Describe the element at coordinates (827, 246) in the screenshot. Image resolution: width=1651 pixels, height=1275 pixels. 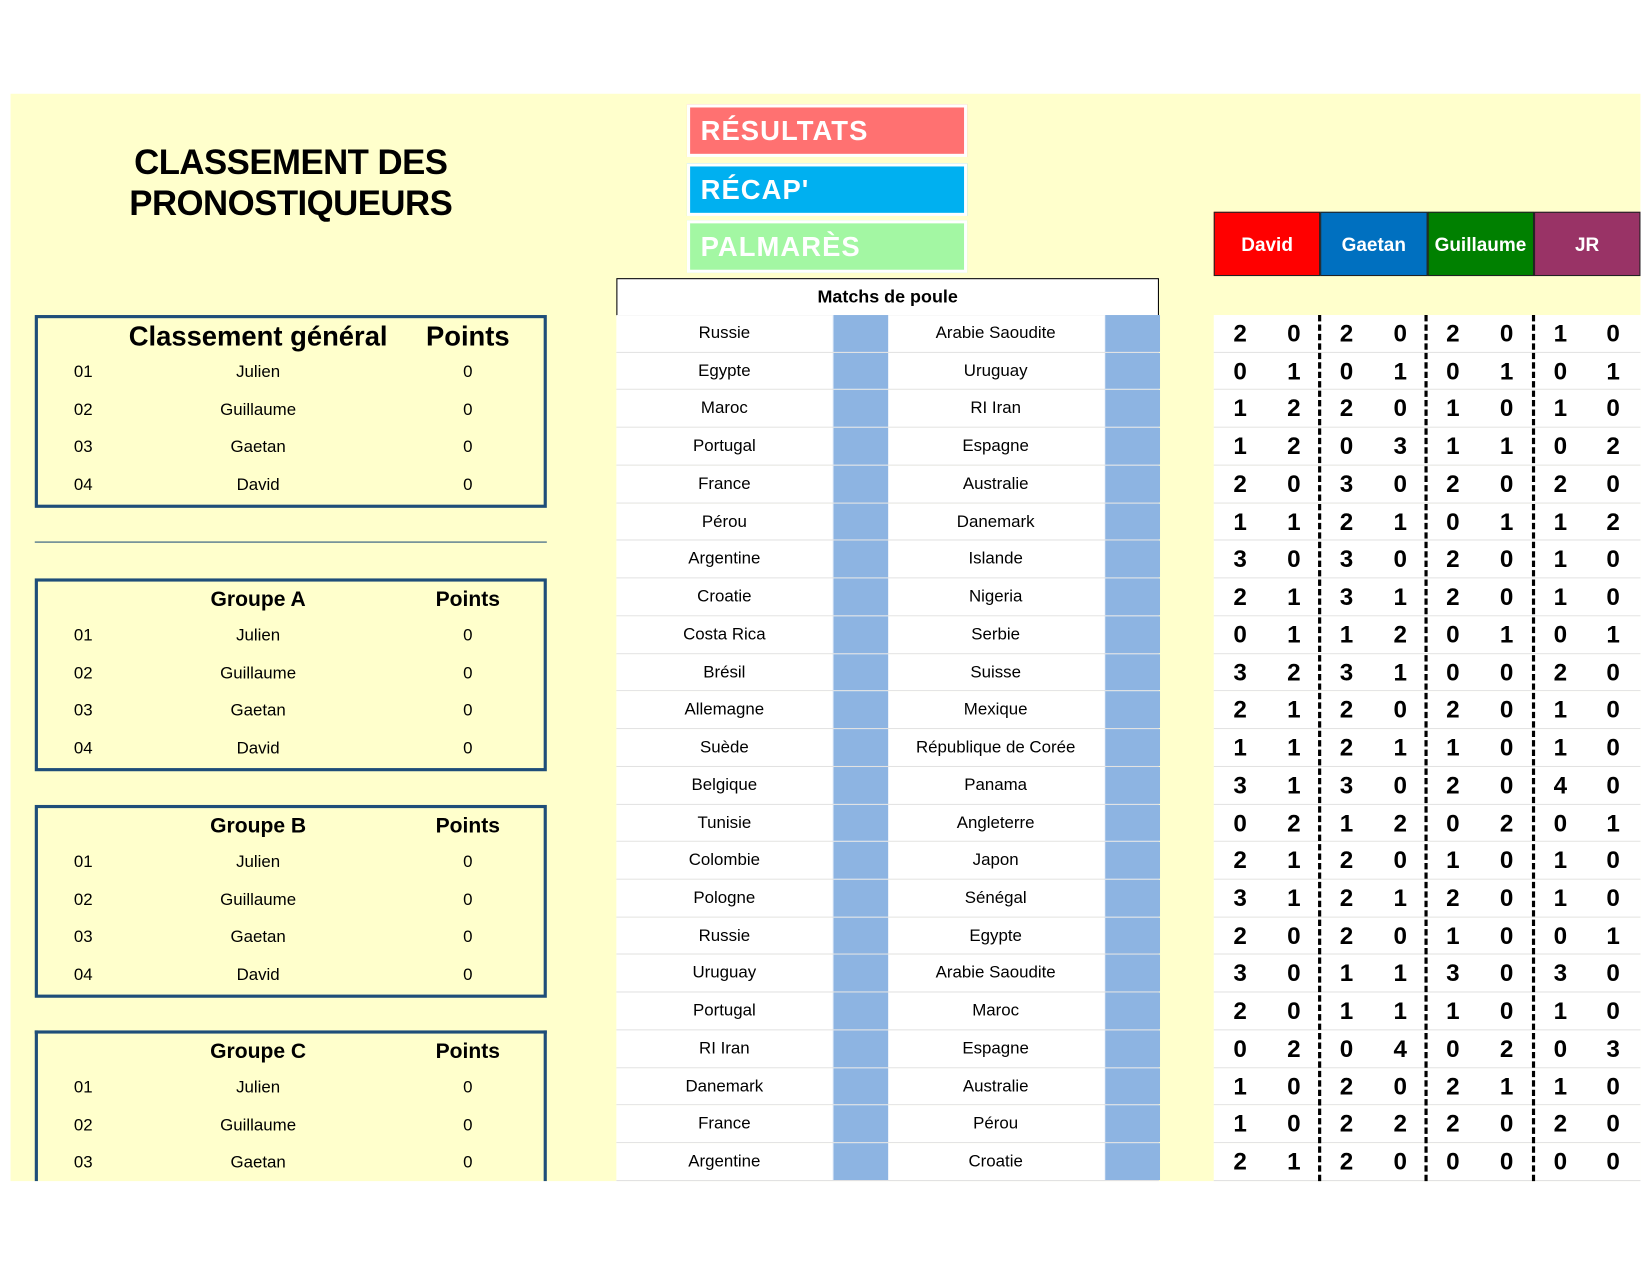
I see `palmares-button: PALMARÈS` at that location.